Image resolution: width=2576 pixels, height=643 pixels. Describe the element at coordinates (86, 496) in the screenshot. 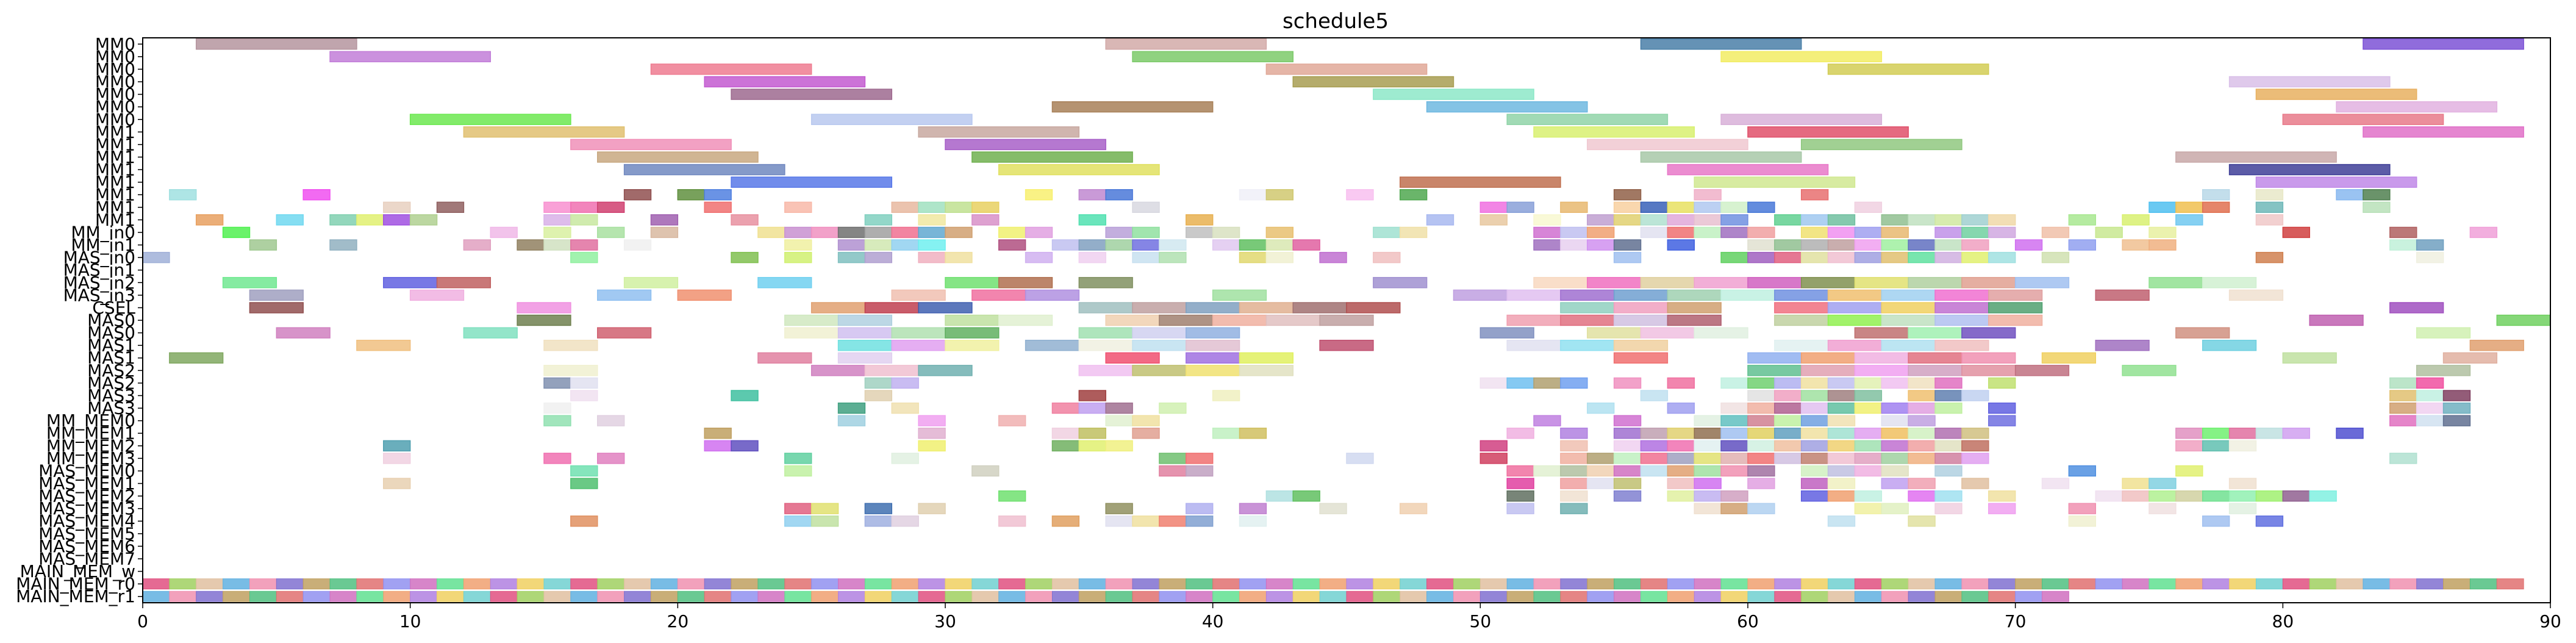

I see `y-tick-label: MAS_MEM2` at that location.